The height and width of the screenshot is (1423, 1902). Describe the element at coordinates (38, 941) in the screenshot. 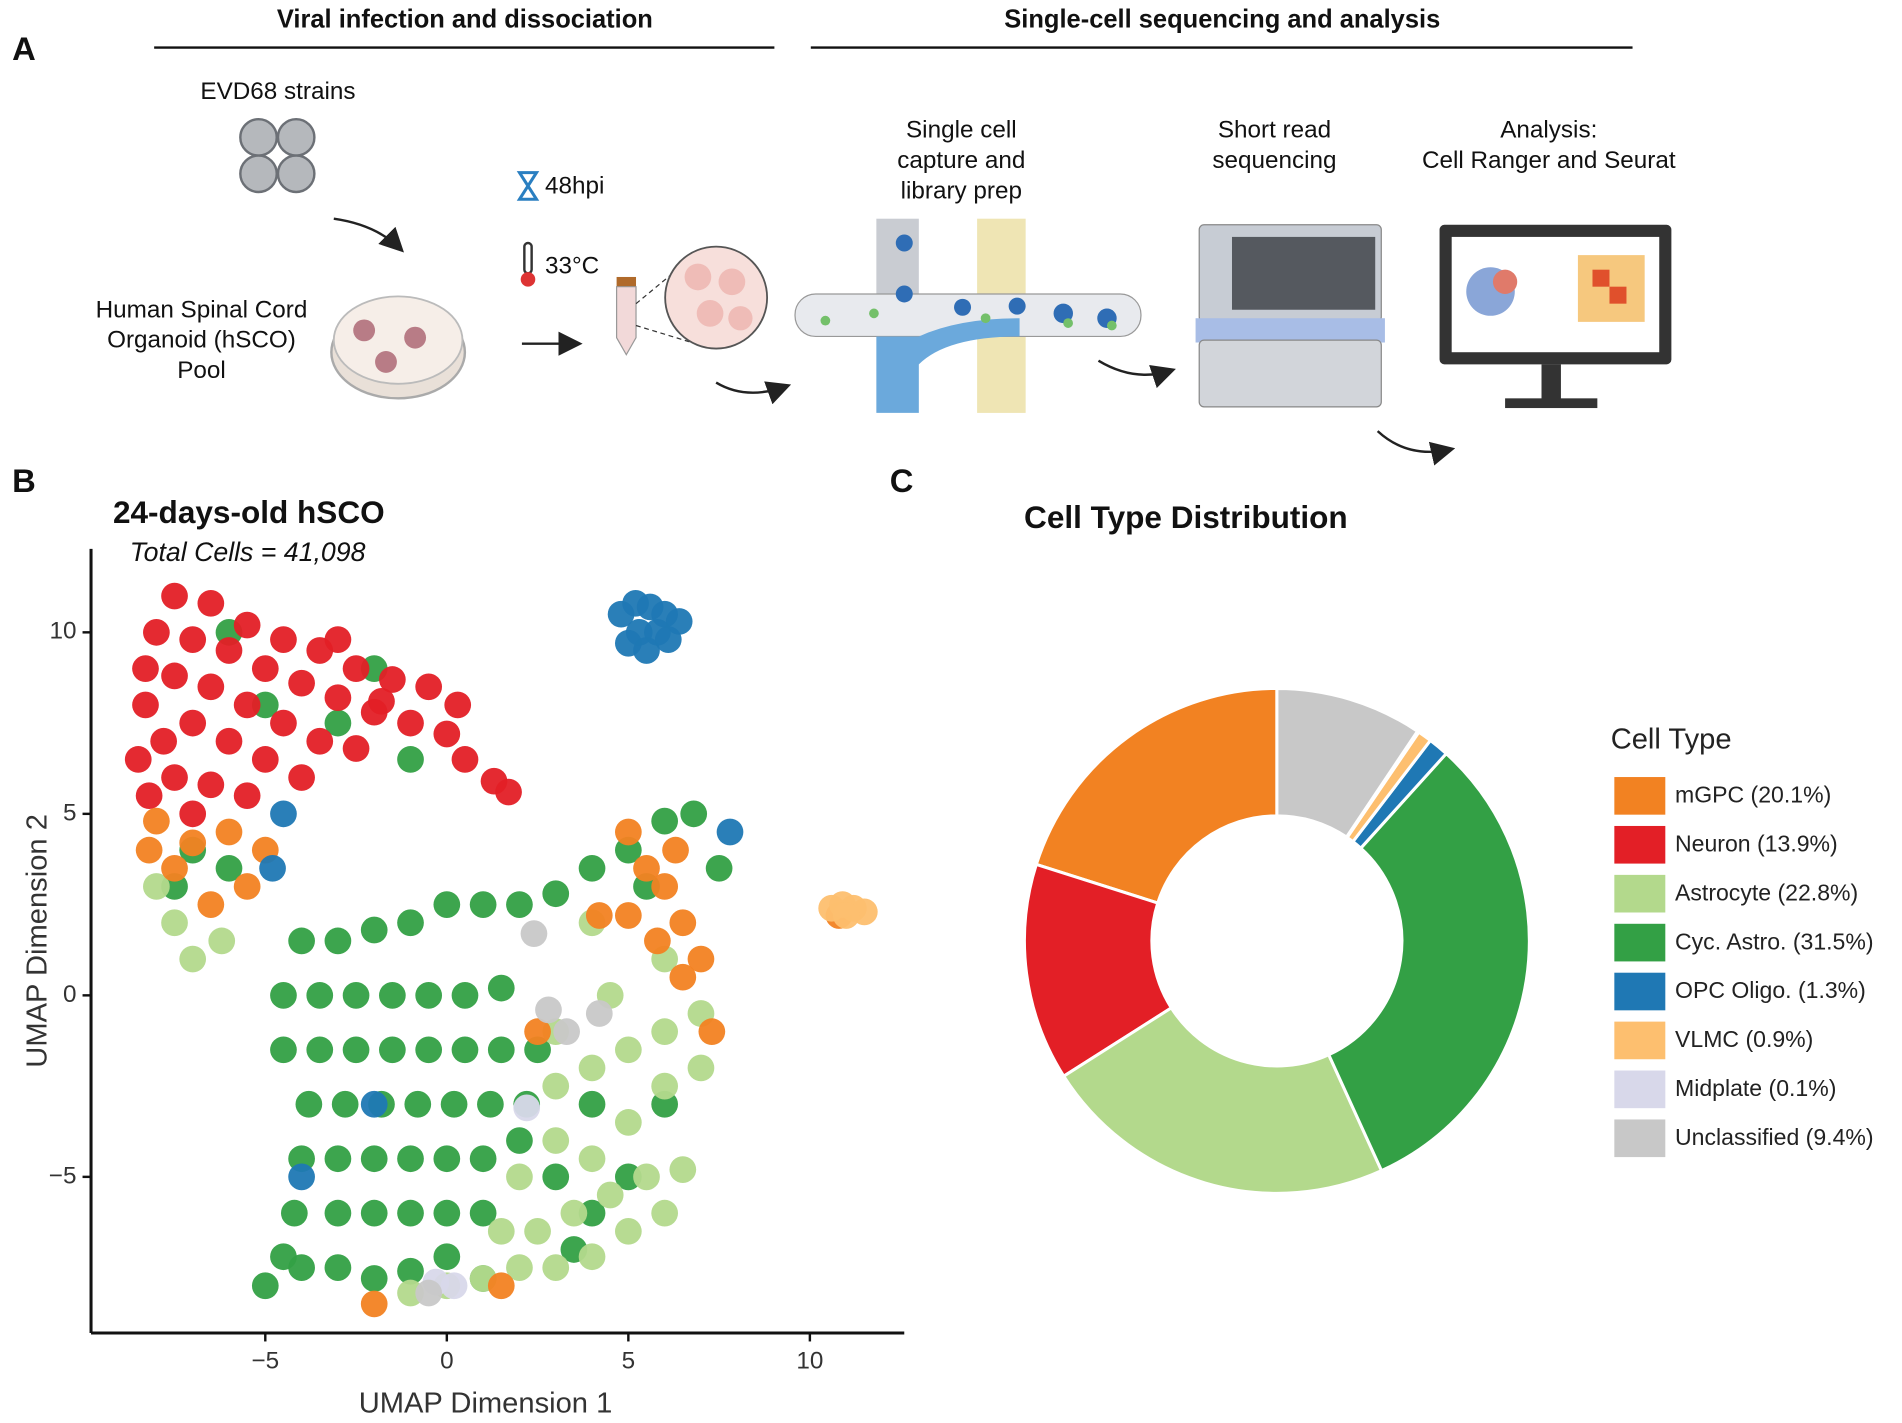

I see `y-axis-label: UMAP Dimension 2` at that location.